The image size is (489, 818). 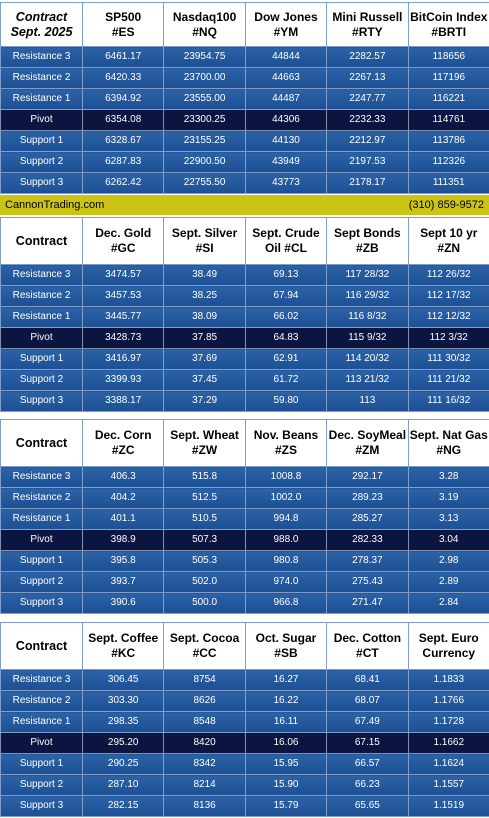 What do you see at coordinates (41, 646) in the screenshot?
I see `contract-header: Contract` at bounding box center [41, 646].